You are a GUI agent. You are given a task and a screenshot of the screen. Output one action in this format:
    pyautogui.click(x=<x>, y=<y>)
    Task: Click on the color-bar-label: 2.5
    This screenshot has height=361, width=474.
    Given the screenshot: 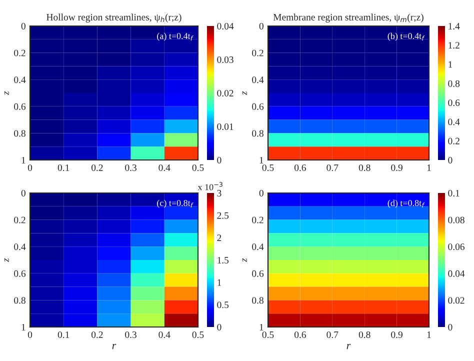 What is the action you would take?
    pyautogui.click(x=223, y=215)
    